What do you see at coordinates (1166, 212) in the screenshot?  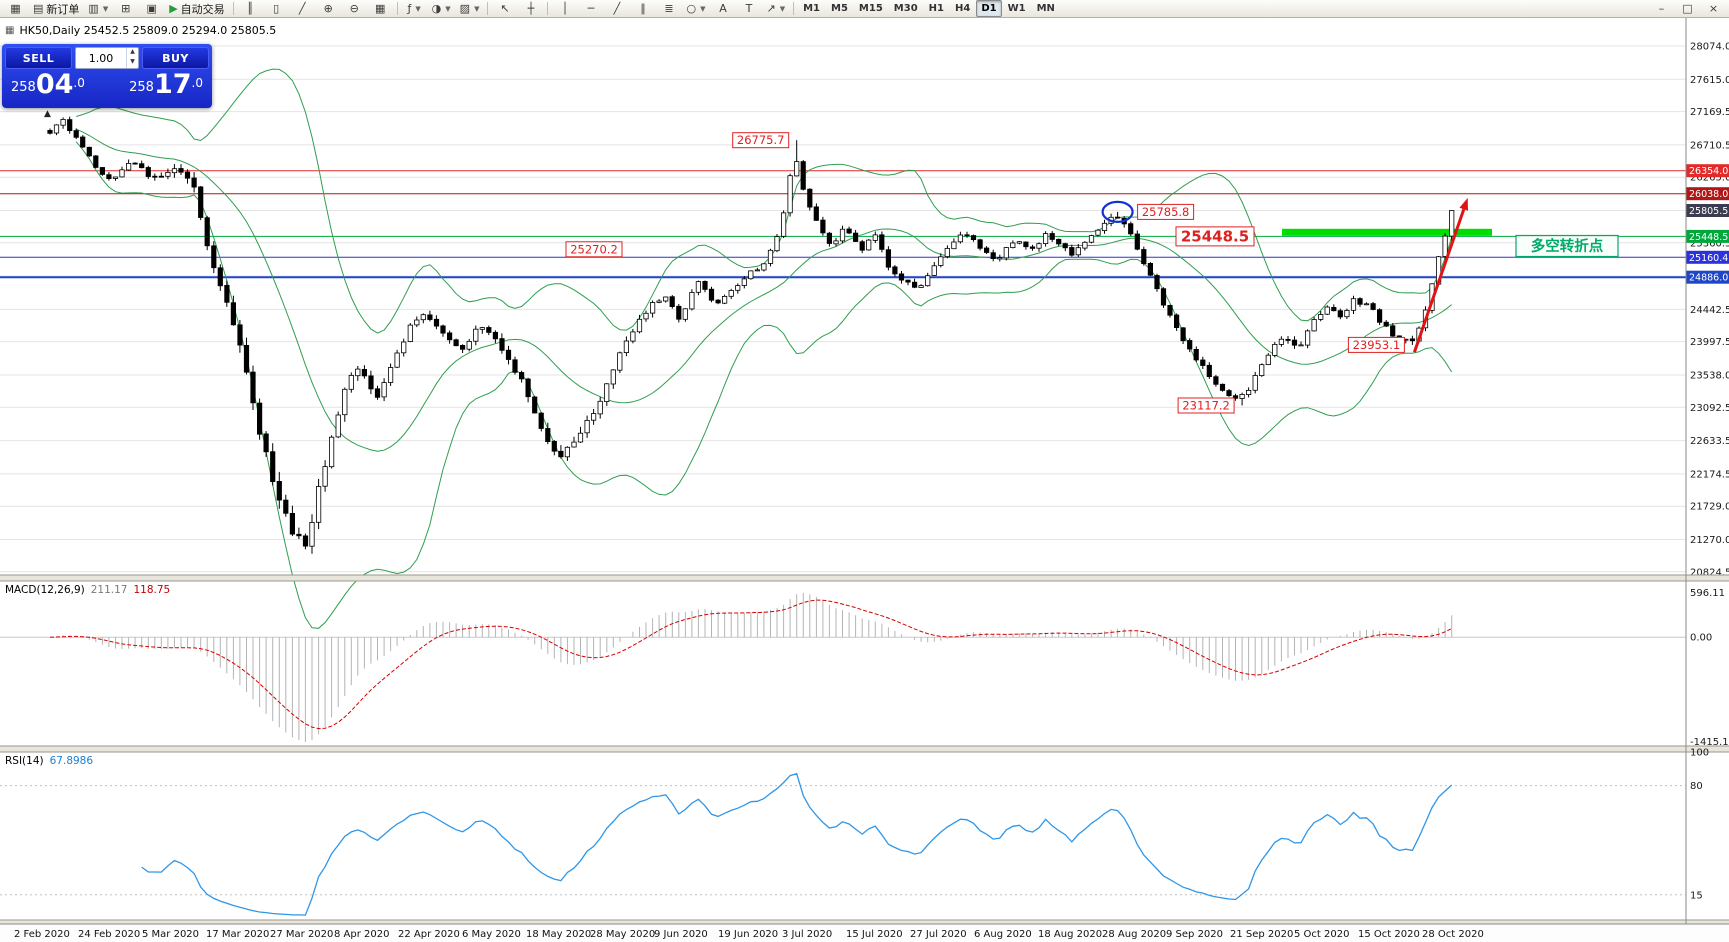 I see `svg-text: 25785.8` at bounding box center [1166, 212].